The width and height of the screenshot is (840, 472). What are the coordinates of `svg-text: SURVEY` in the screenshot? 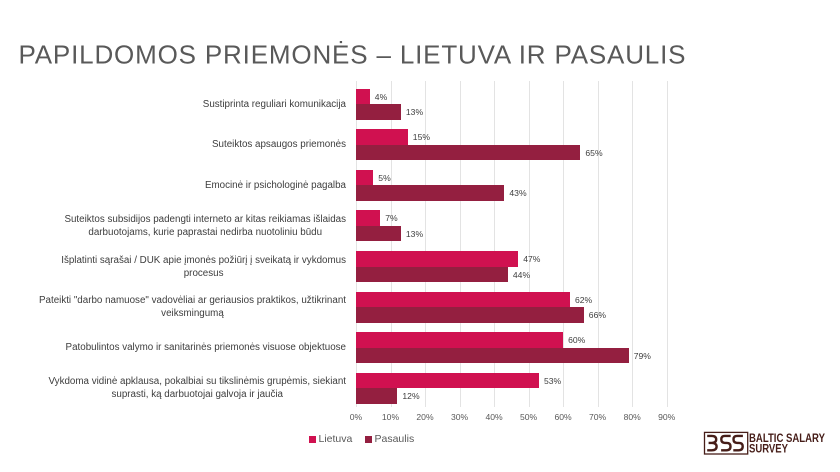 It's located at (768, 450).